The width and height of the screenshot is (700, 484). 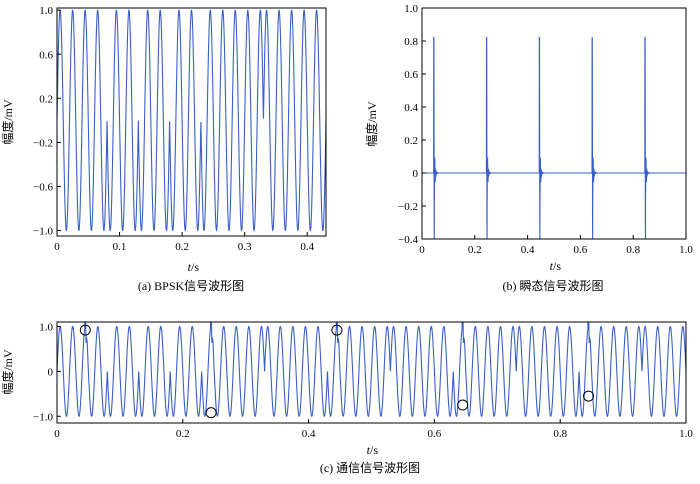 I want to click on panel-a-ytick-label: 0.2, so click(x=46, y=99).